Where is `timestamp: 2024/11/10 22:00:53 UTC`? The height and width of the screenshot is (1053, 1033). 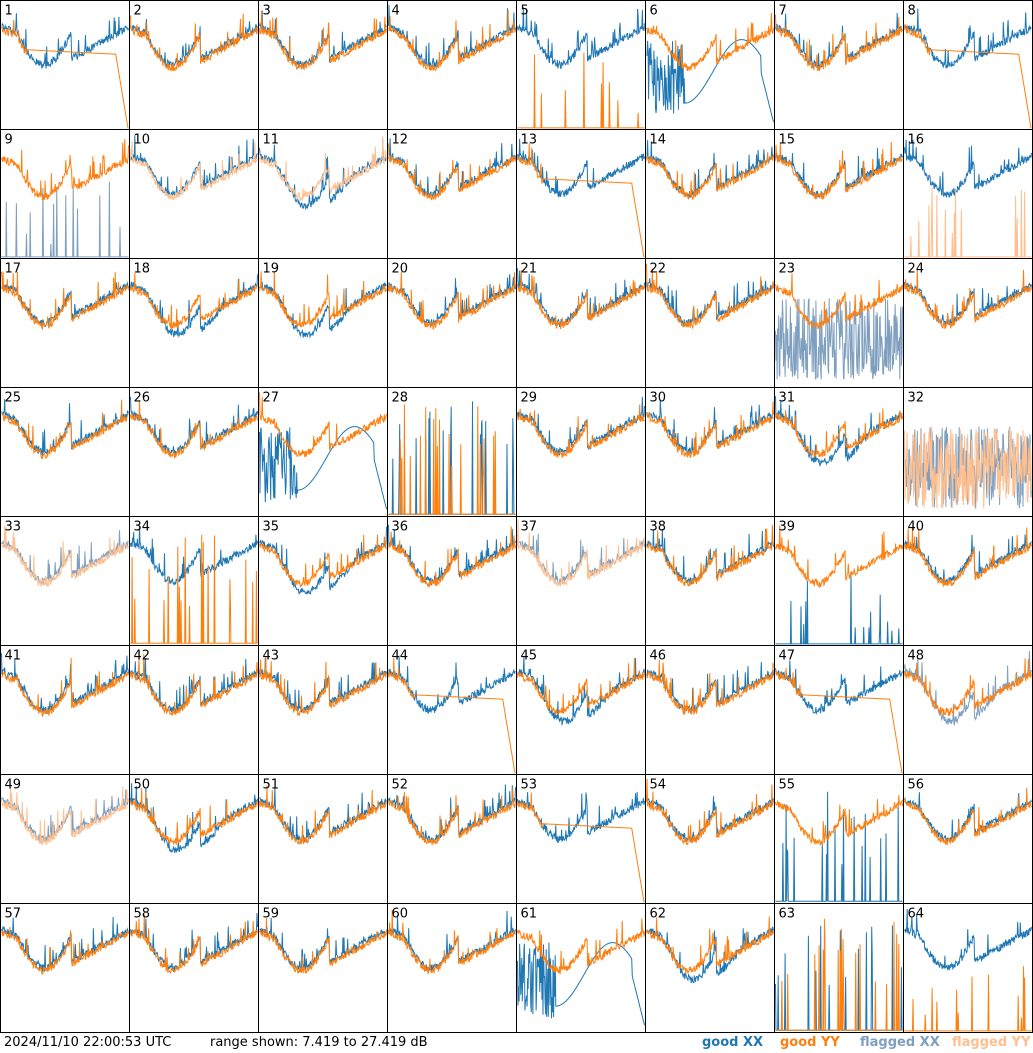
timestamp: 2024/11/10 22:00:53 UTC is located at coordinates (88, 1042).